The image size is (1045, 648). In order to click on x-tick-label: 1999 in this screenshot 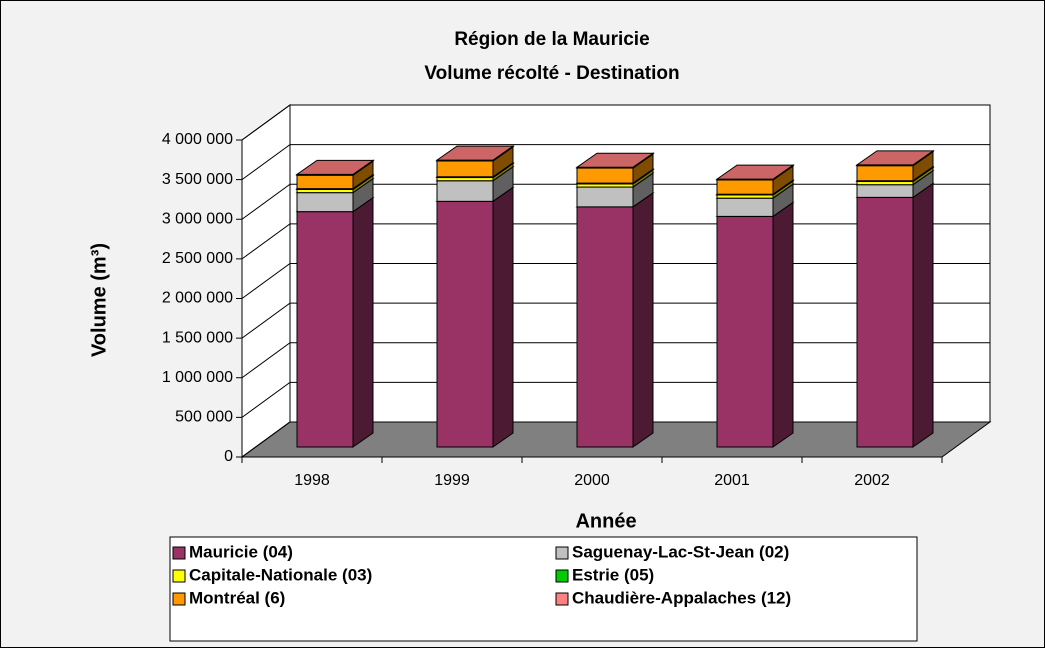, I will do `click(452, 480)`.